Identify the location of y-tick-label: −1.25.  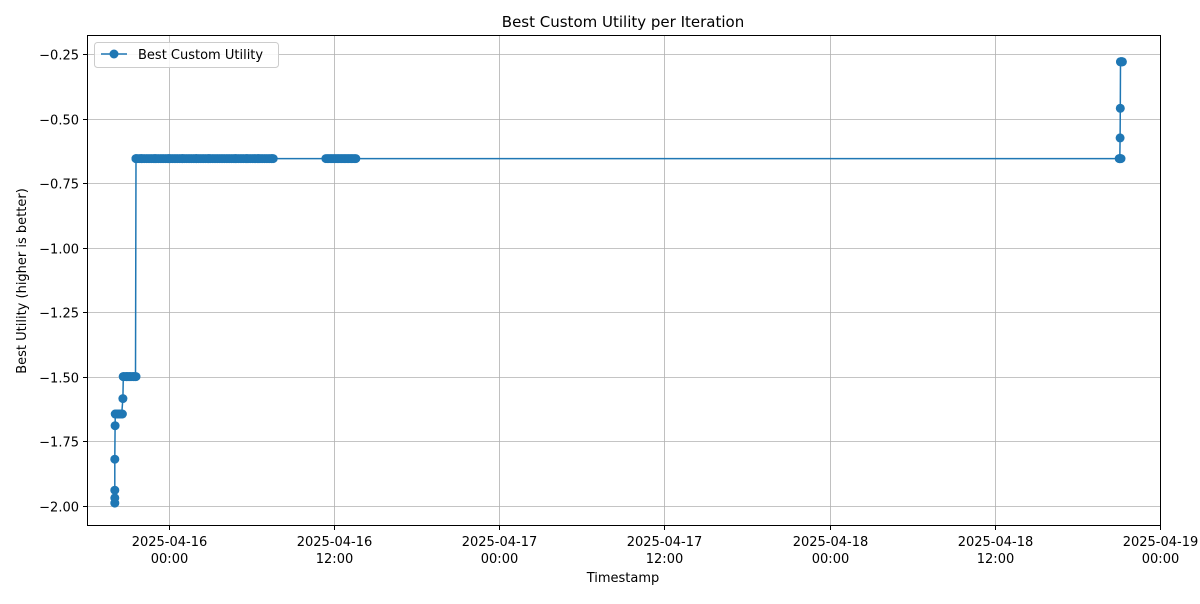
(59, 314).